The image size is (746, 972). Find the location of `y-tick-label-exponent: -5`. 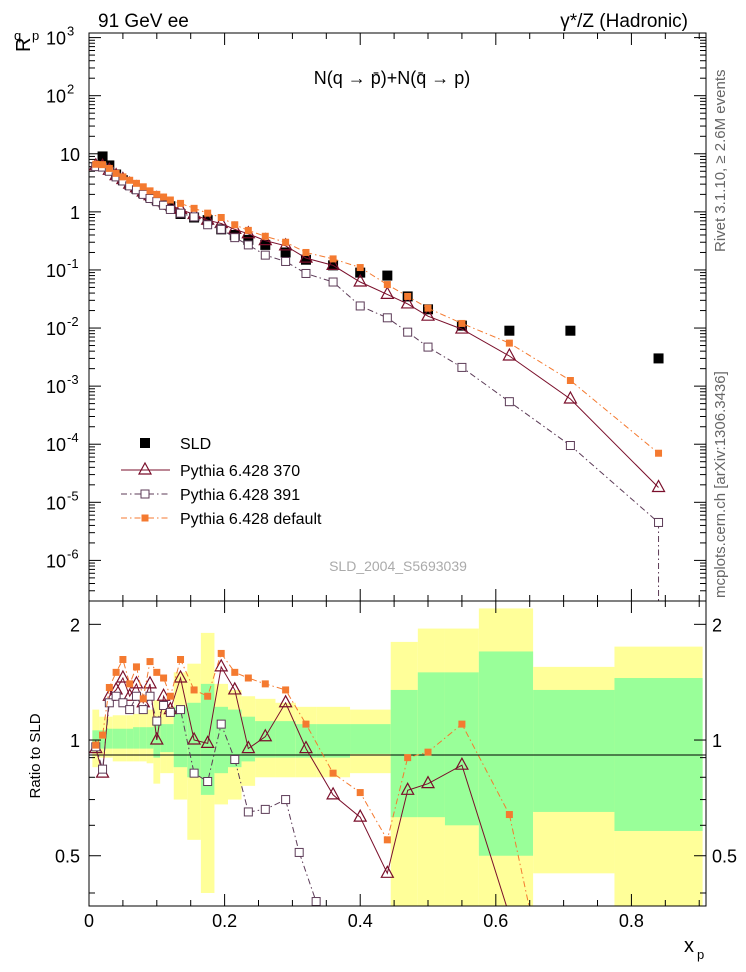

y-tick-label-exponent: -5 is located at coordinates (73, 495).